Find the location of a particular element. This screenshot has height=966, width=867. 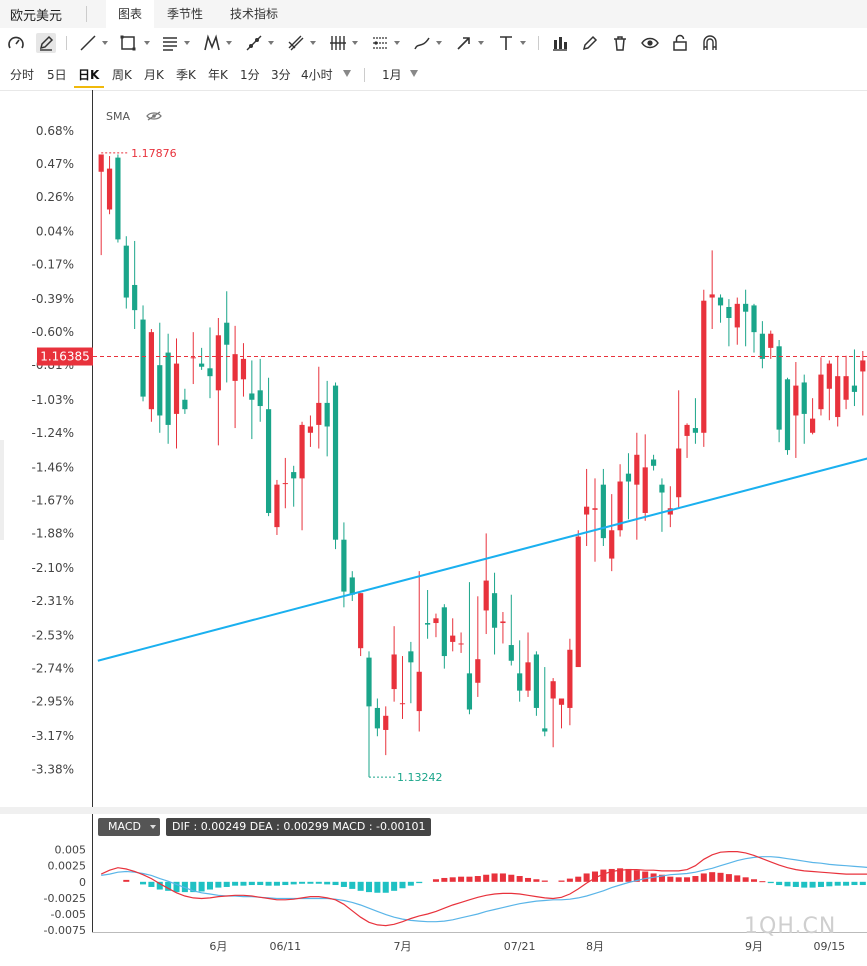

rectangle-icon is located at coordinates (128, 43).